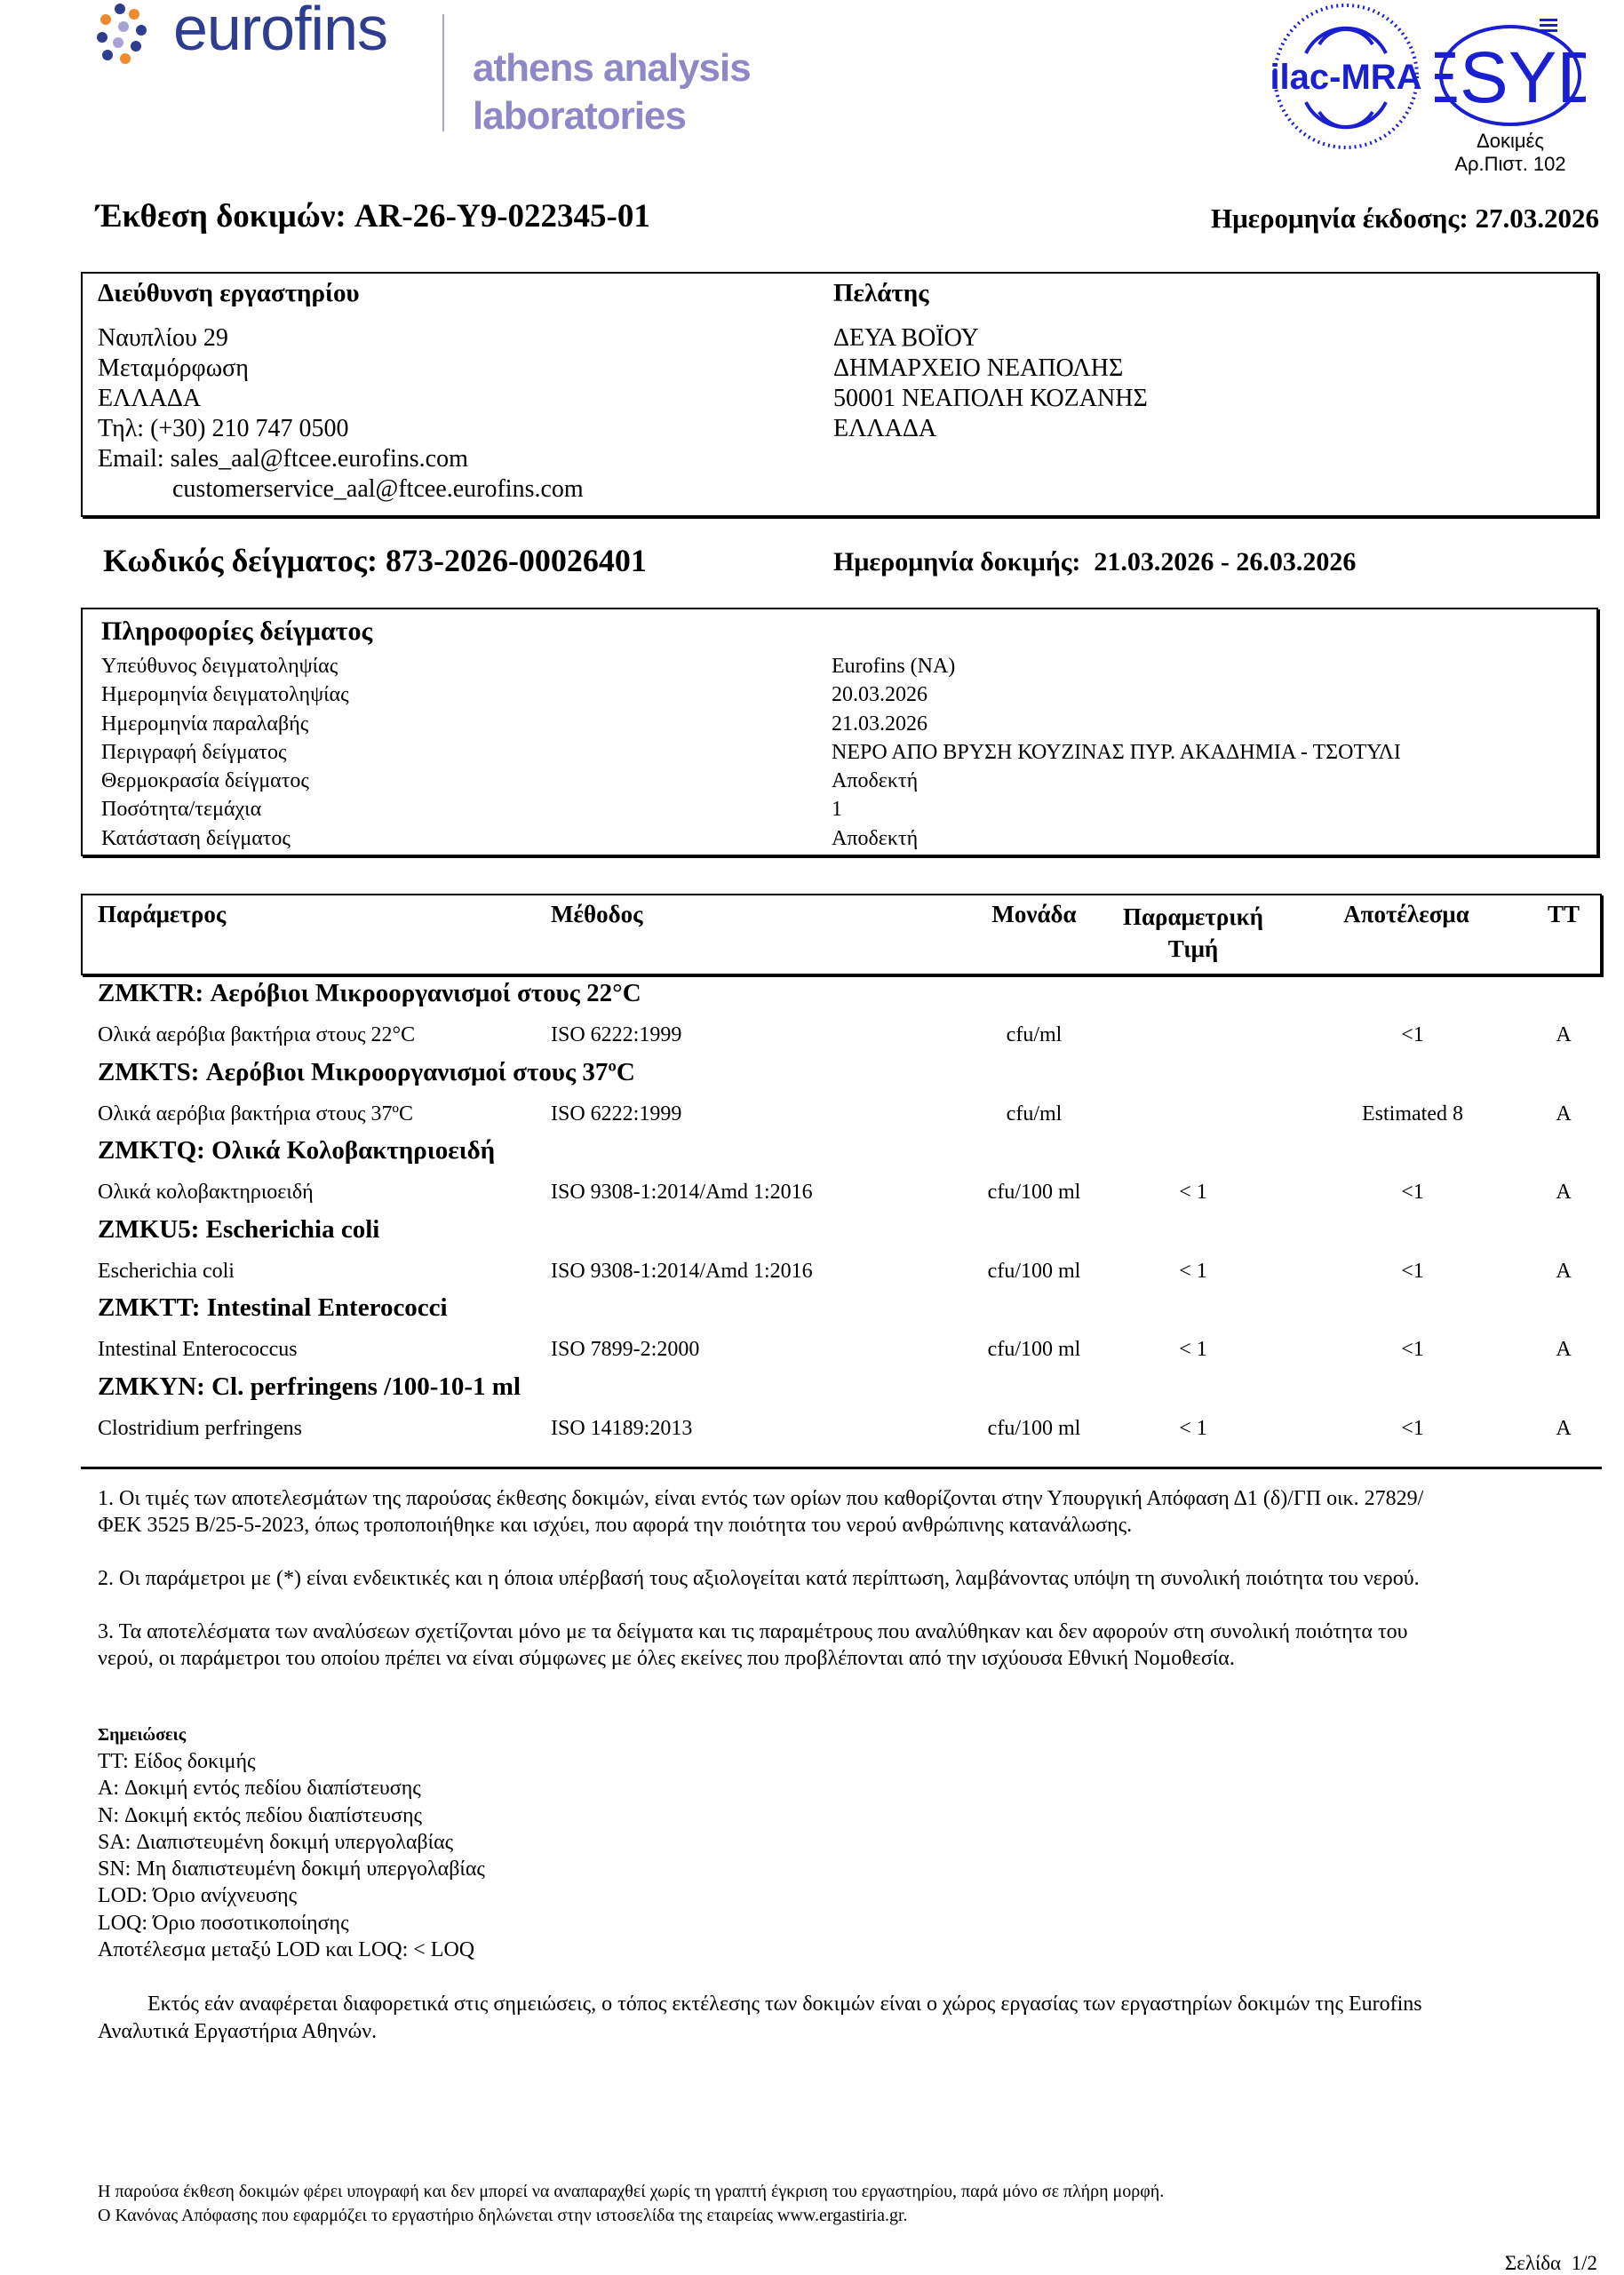 This screenshot has height=2275, width=1624. I want to click on lab-line: ΕΛΛΑΔΑ, so click(150, 398).